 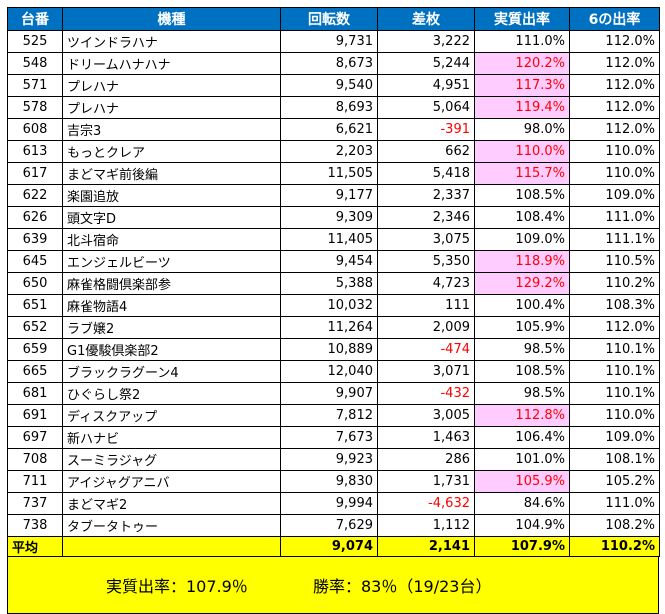 What do you see at coordinates (426, 349) in the screenshot?
I see `diff-cell: -474` at bounding box center [426, 349].